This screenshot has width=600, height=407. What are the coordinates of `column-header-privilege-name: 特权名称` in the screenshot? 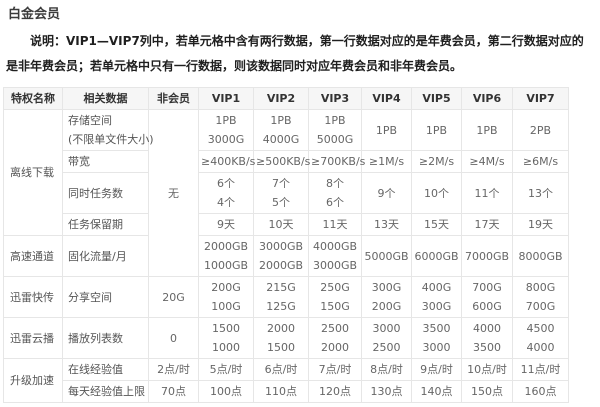 It's located at (33, 98).